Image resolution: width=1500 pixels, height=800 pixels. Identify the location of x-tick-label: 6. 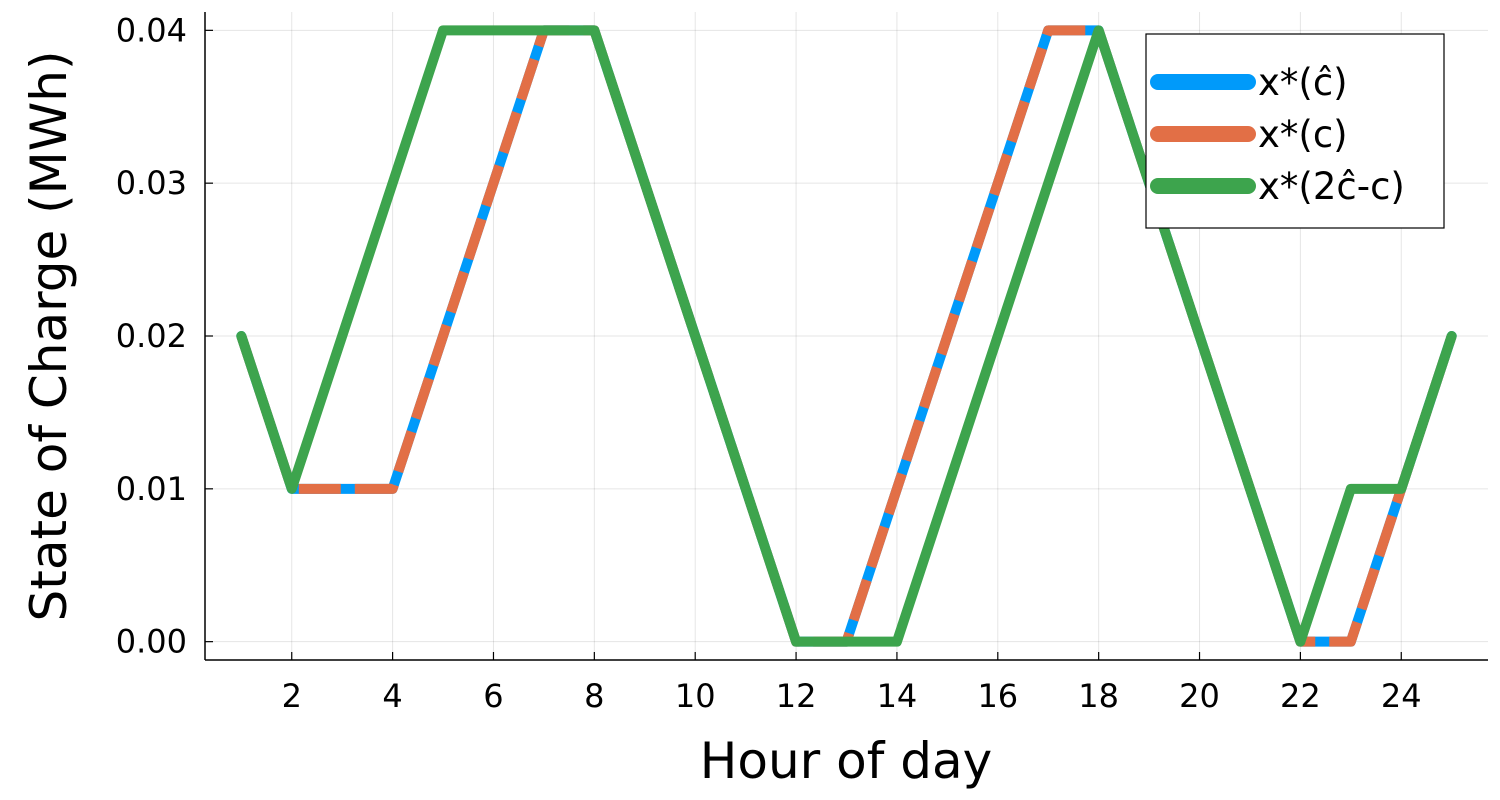
(493, 696).